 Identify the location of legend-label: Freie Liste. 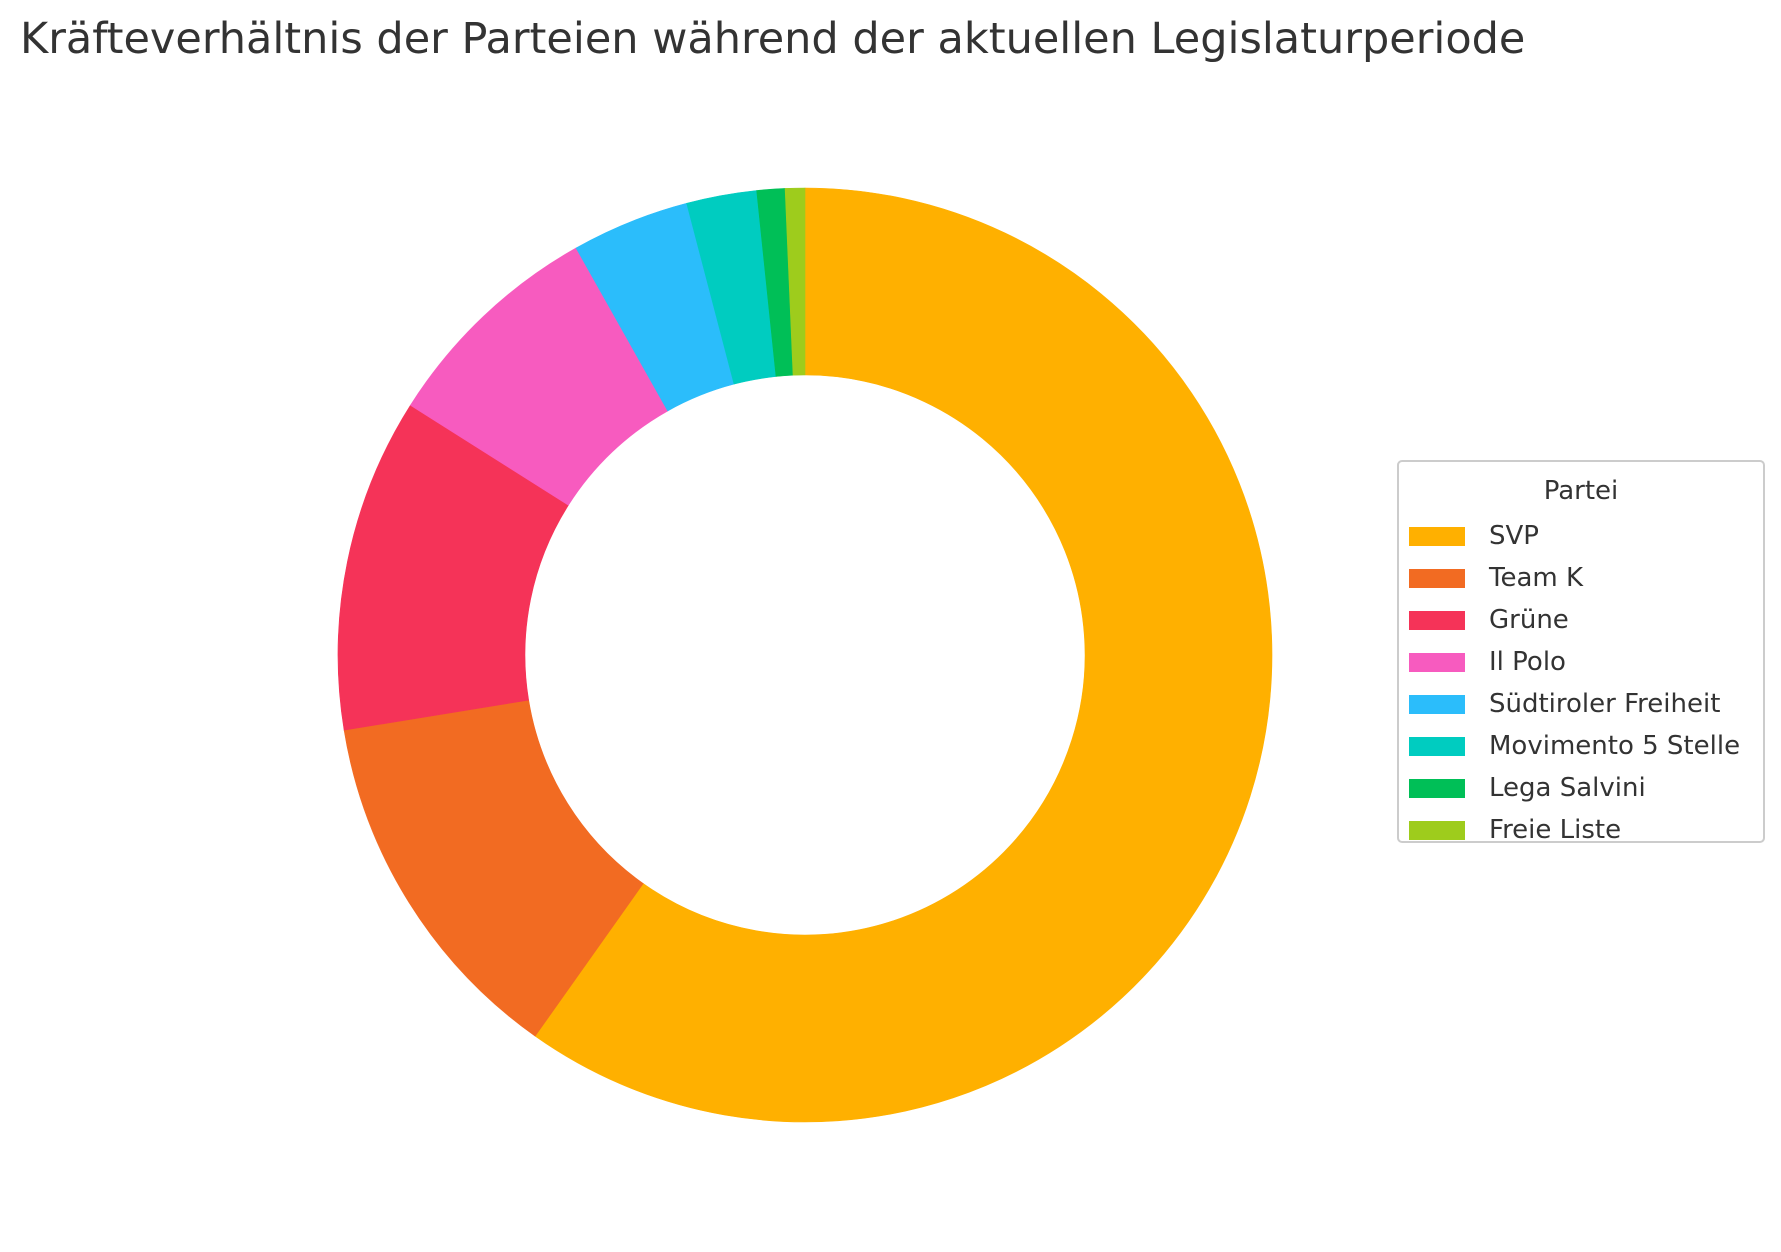
(1555, 830).